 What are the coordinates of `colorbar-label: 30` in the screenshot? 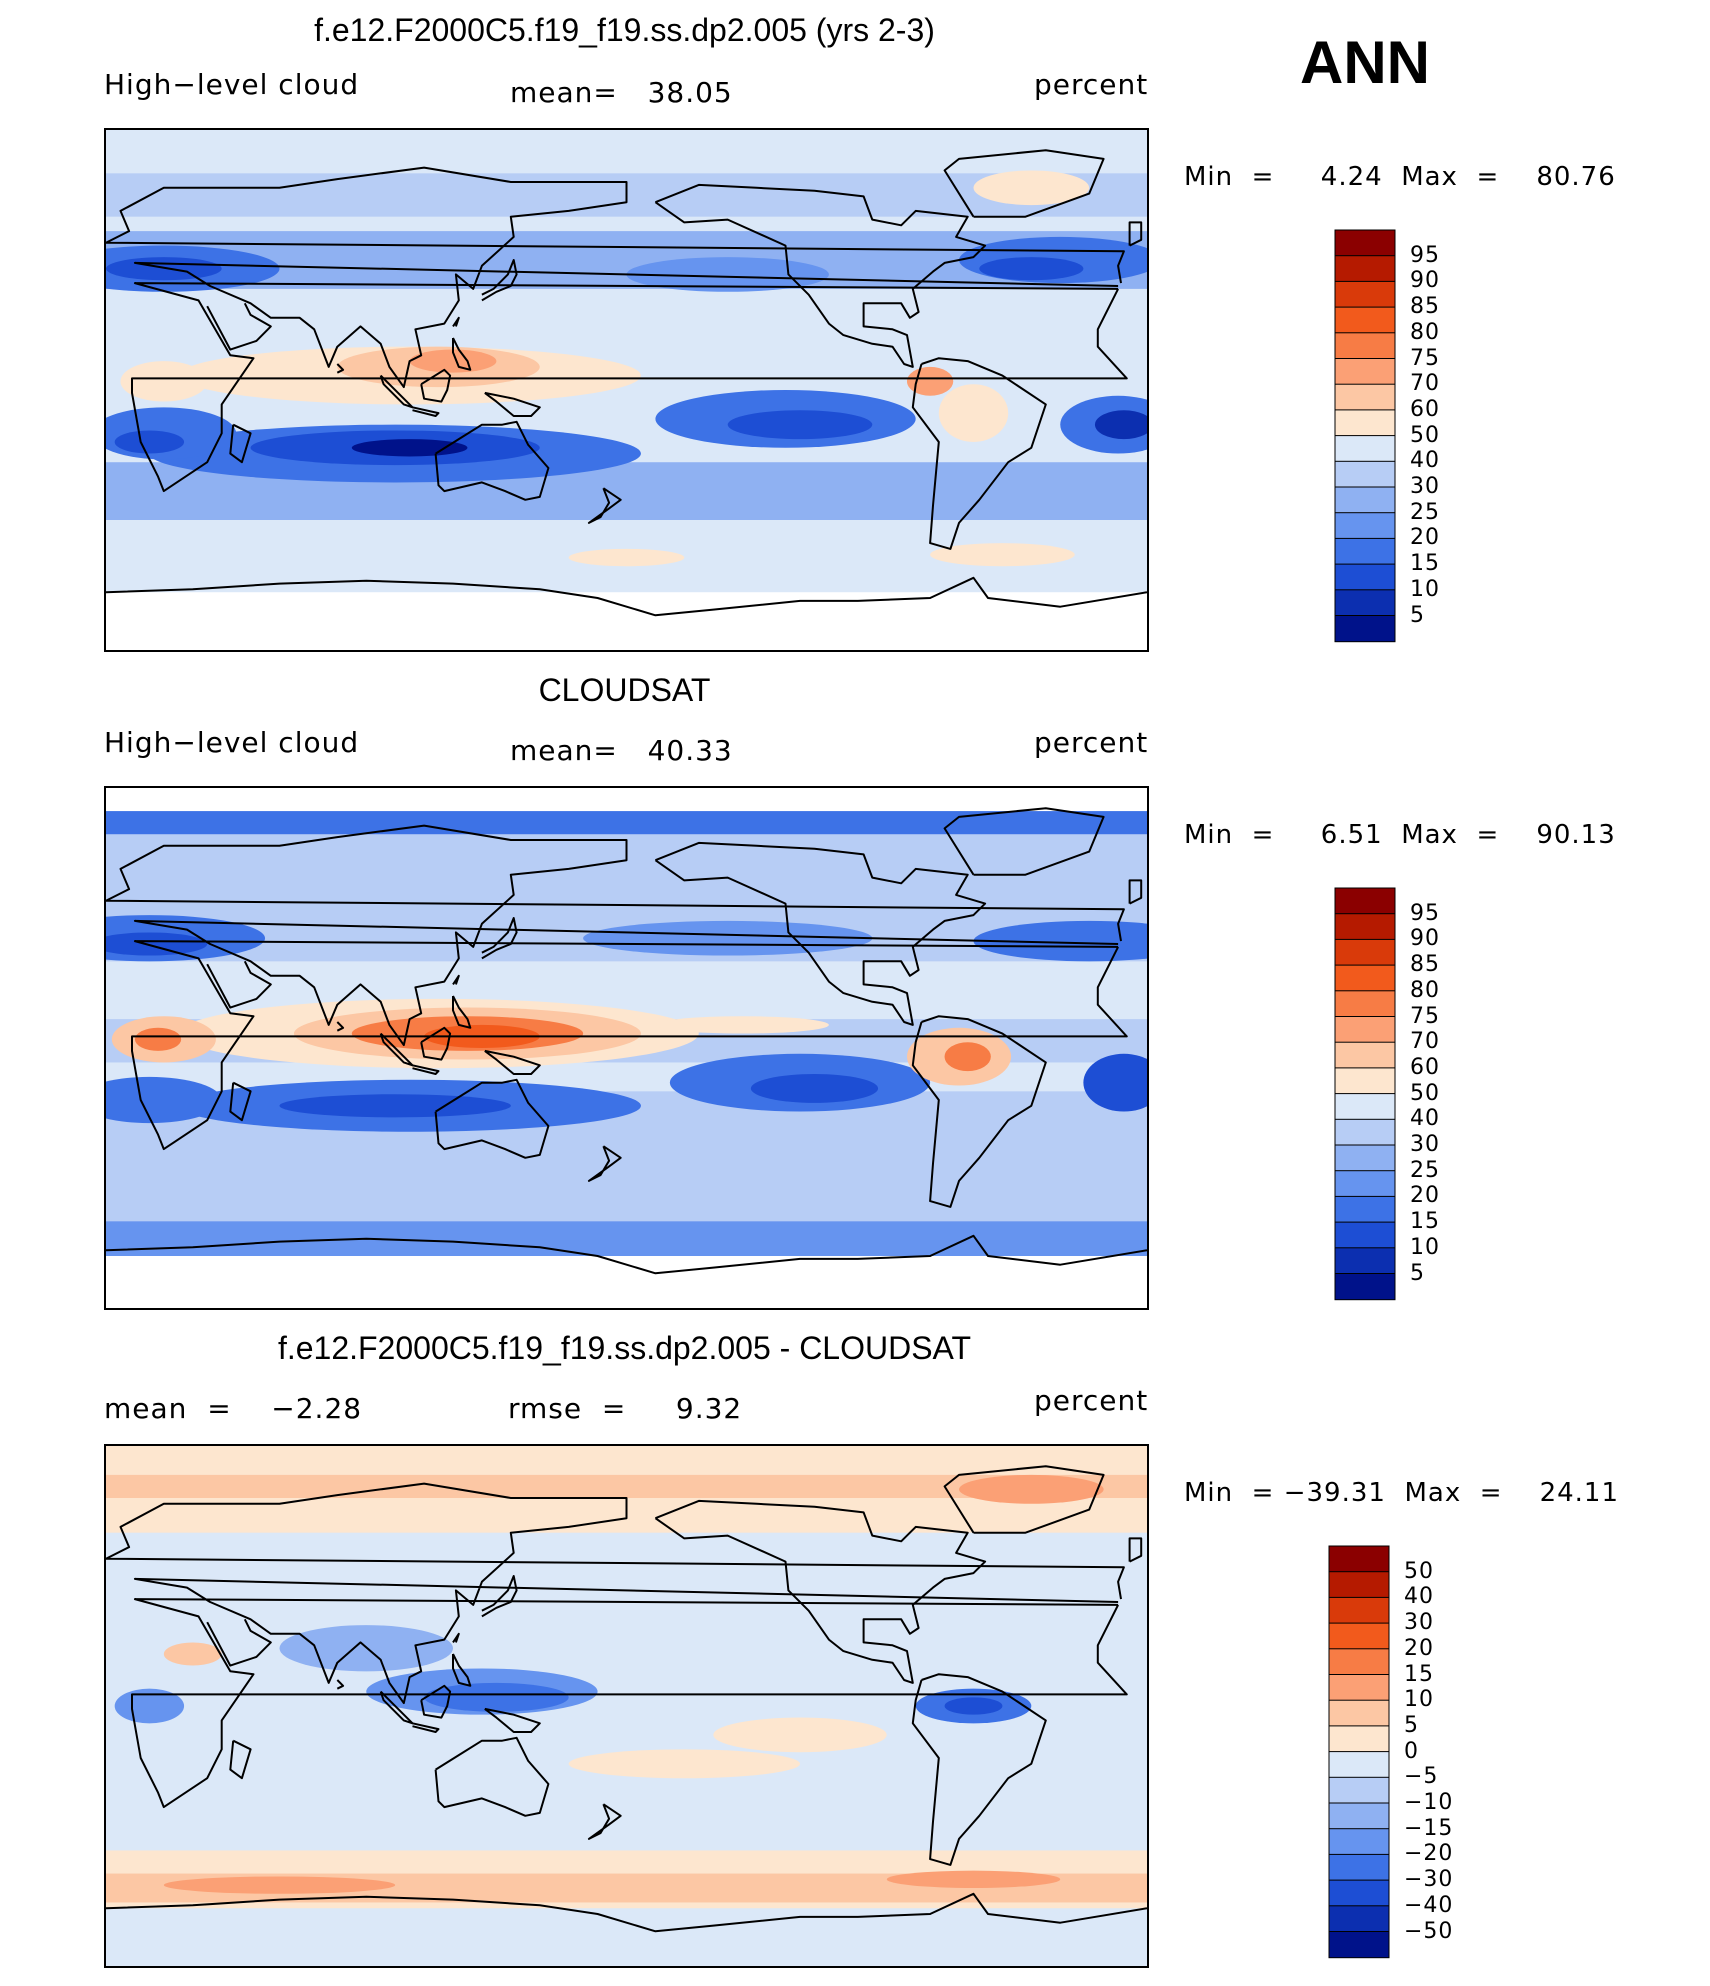 It's located at (1425, 486).